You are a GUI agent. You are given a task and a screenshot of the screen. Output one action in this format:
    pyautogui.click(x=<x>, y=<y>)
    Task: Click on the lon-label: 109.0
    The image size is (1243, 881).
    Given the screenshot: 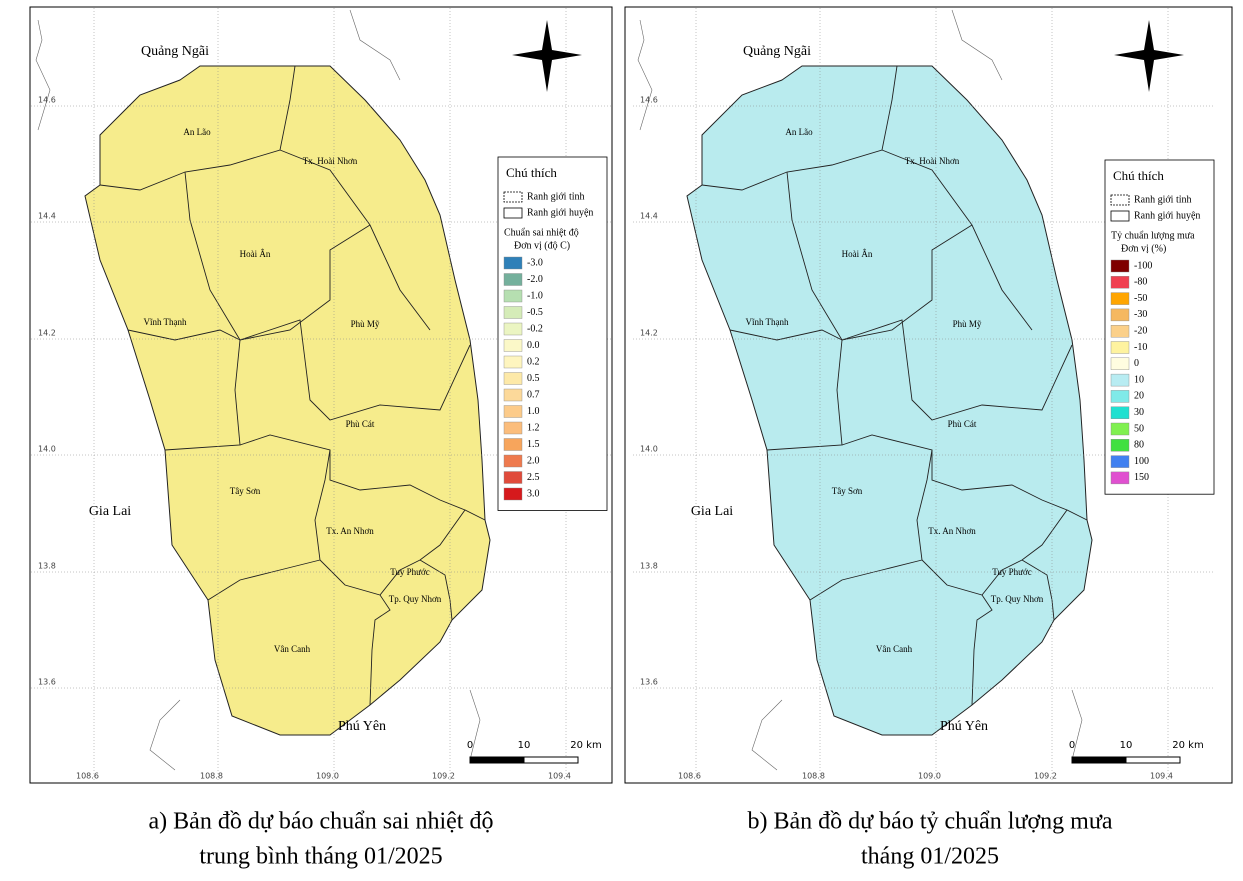 What is the action you would take?
    pyautogui.click(x=327, y=776)
    